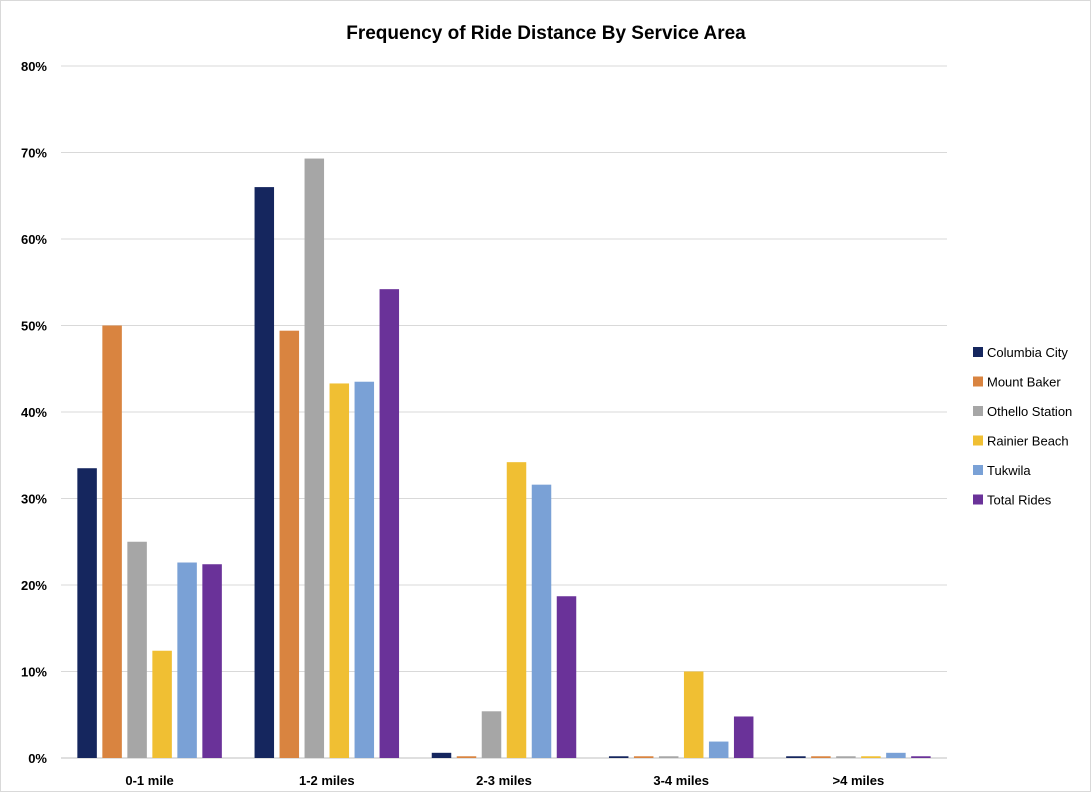 The width and height of the screenshot is (1091, 793). Describe the element at coordinates (1028, 441) in the screenshot. I see `legend-label: Rainier Beach` at that location.